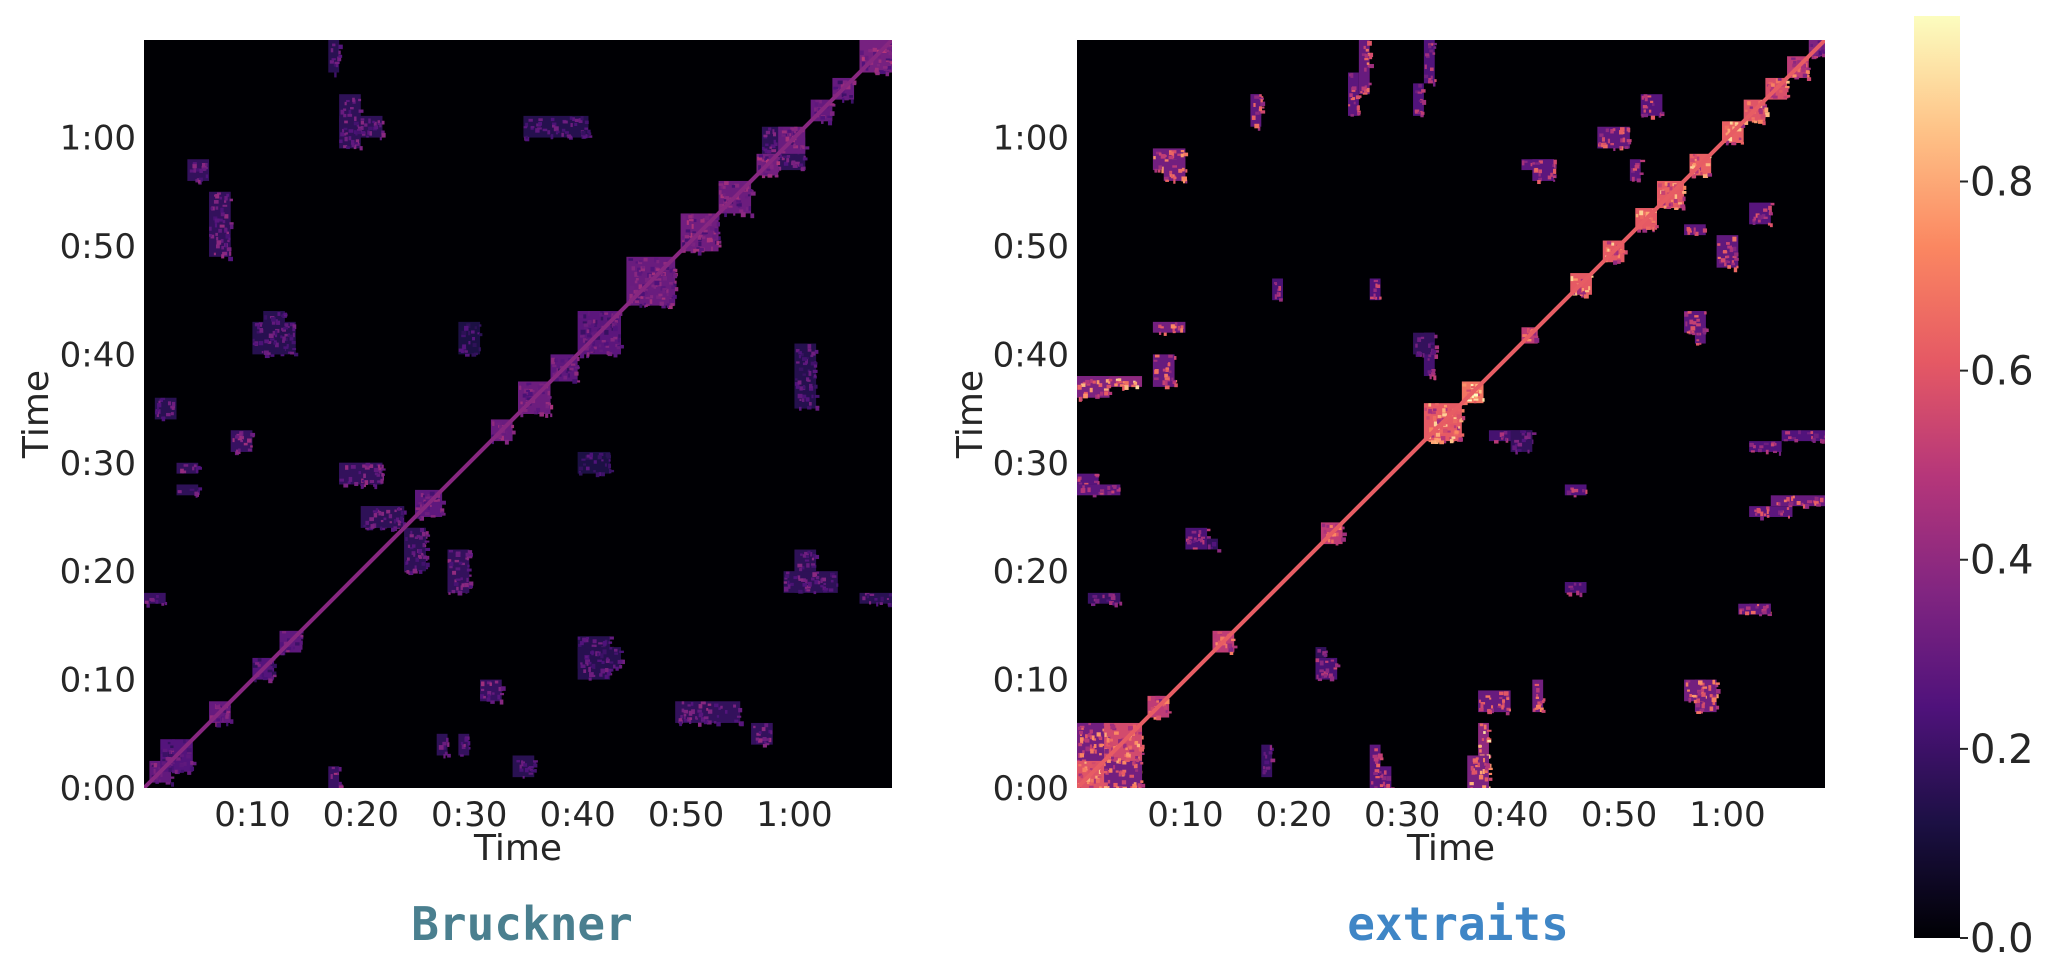 This screenshot has width=2050, height=959. I want to click on y-tick-labels: 0:000:100:200:300:400:501:00, so click(98, 464).